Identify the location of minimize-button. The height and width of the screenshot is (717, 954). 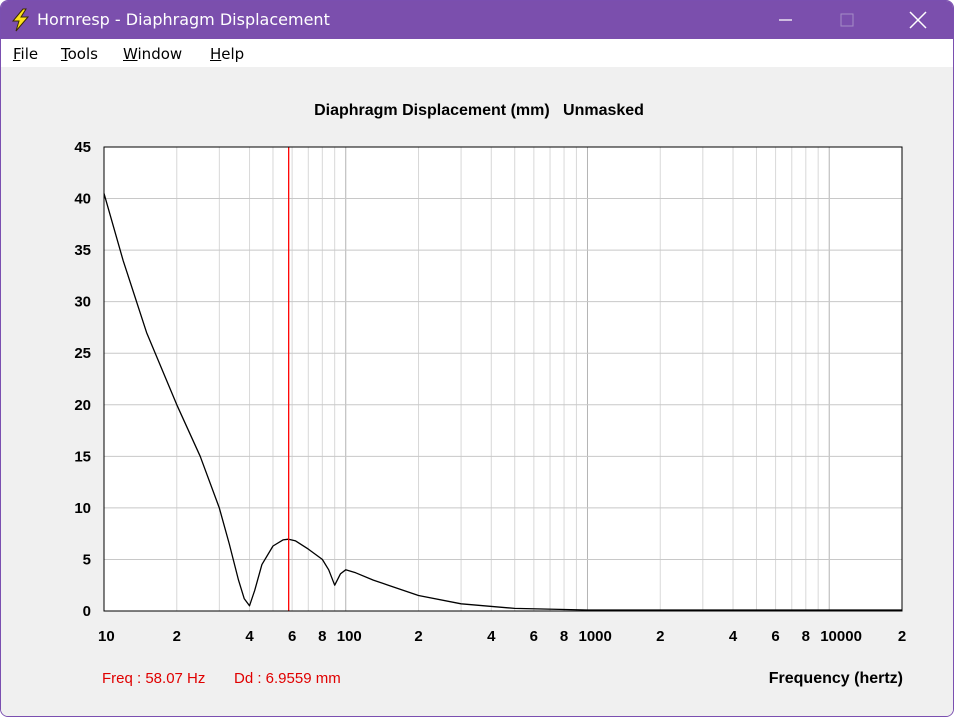
(786, 20).